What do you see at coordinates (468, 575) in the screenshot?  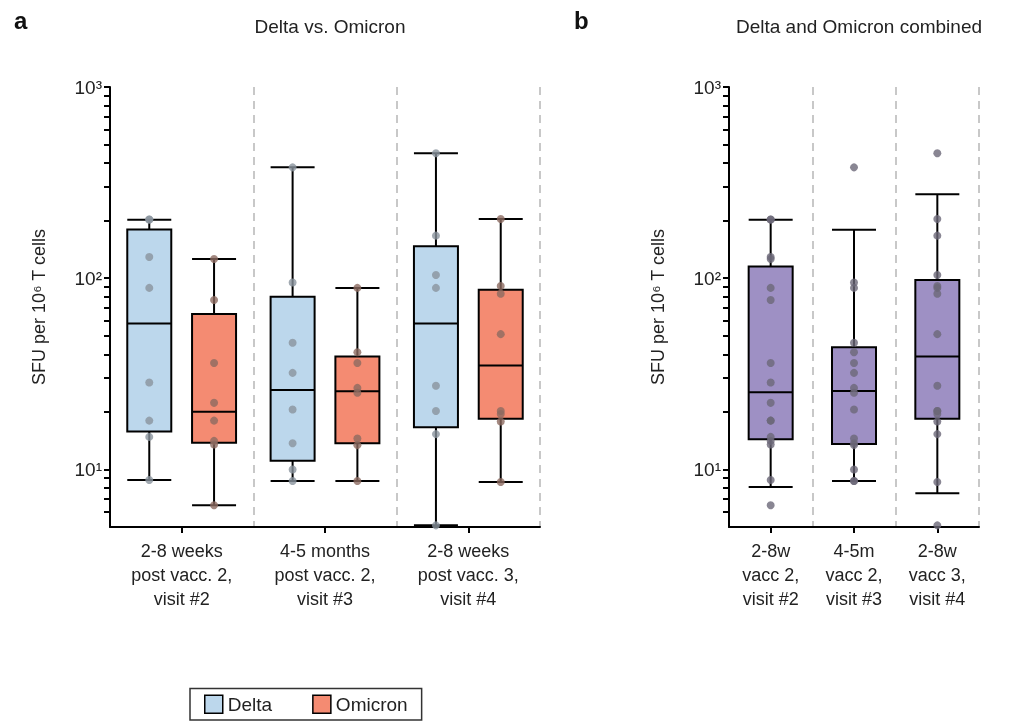 I see `x-tick-label: 2-8 weeks post vacc. 3, visit #4` at bounding box center [468, 575].